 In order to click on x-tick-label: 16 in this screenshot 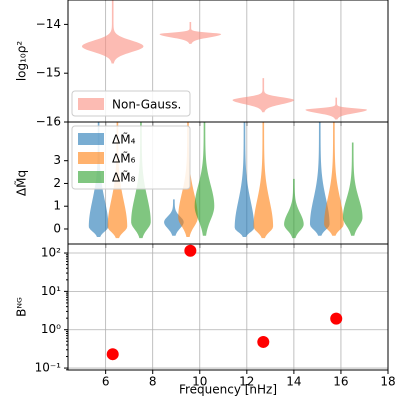, I will do `click(340, 382)`.